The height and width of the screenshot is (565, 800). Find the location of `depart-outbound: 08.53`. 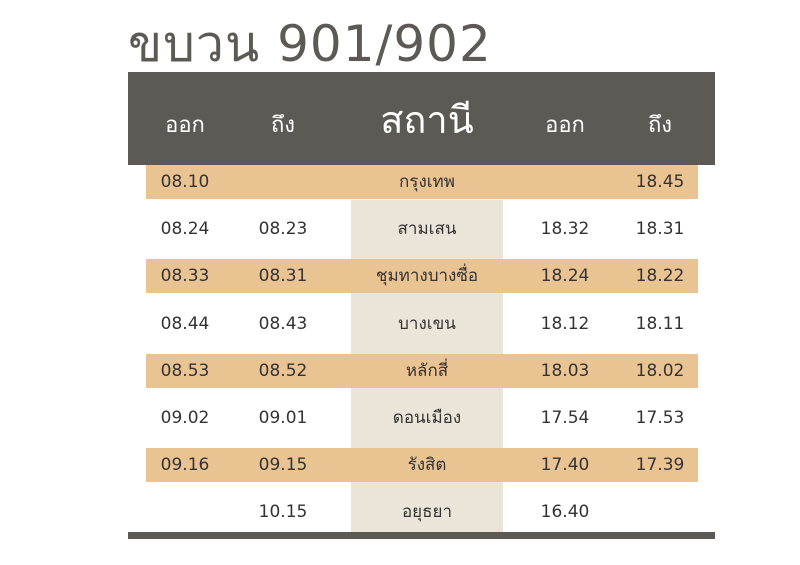

depart-outbound: 08.53 is located at coordinates (185, 370).